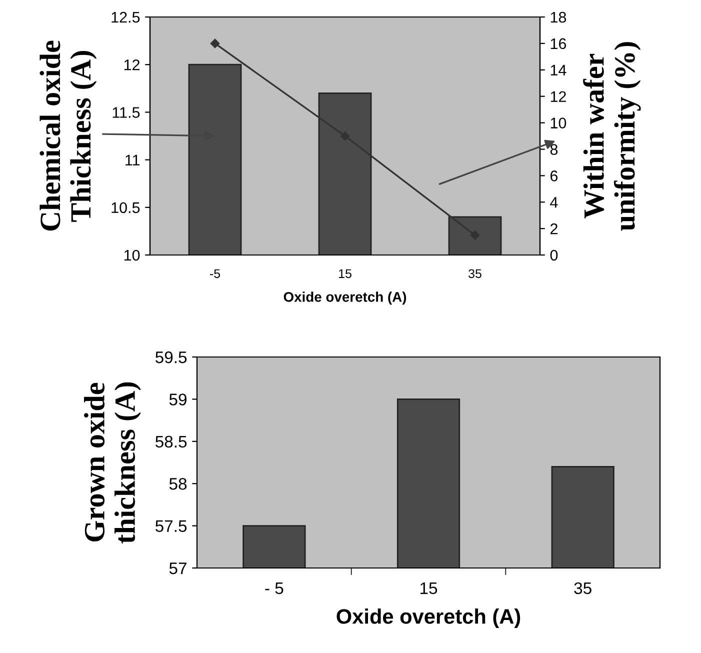  Describe the element at coordinates (274, 588) in the screenshot. I see `x-tick-label: - 5` at that location.